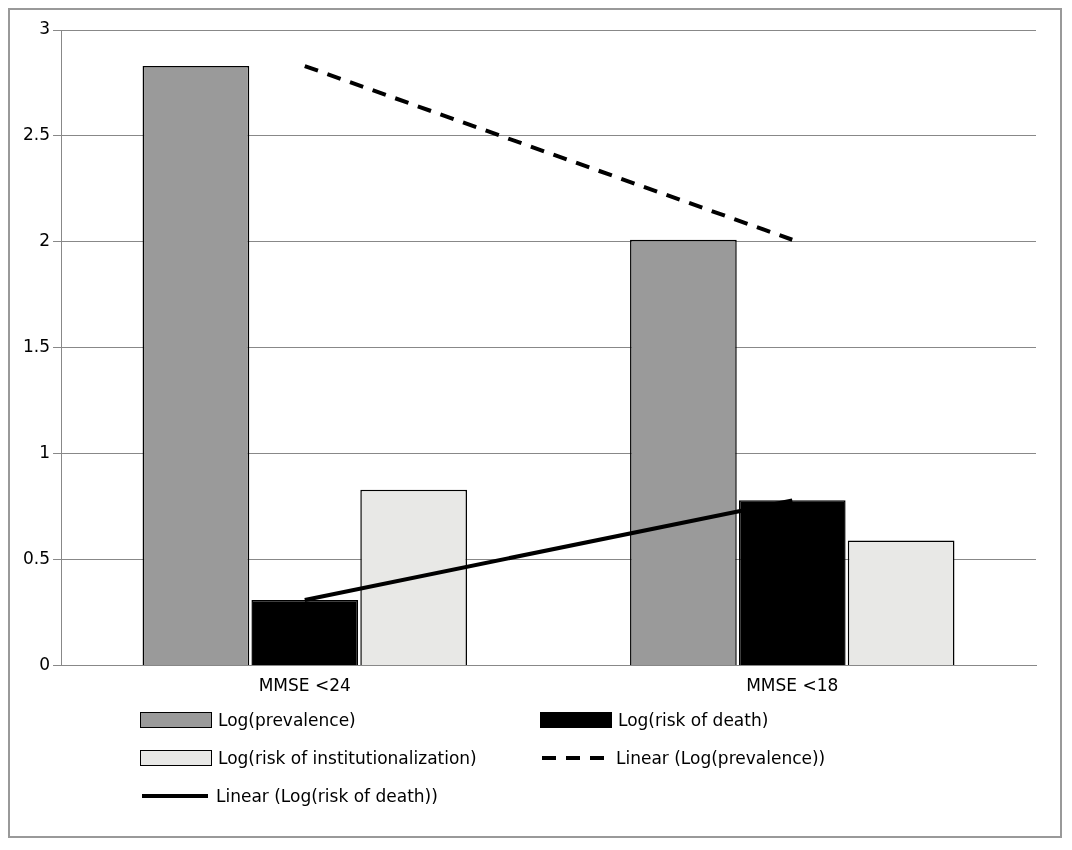 The width and height of the screenshot is (1072, 850). I want to click on x-tick-label: MMSE <24, so click(304, 685).